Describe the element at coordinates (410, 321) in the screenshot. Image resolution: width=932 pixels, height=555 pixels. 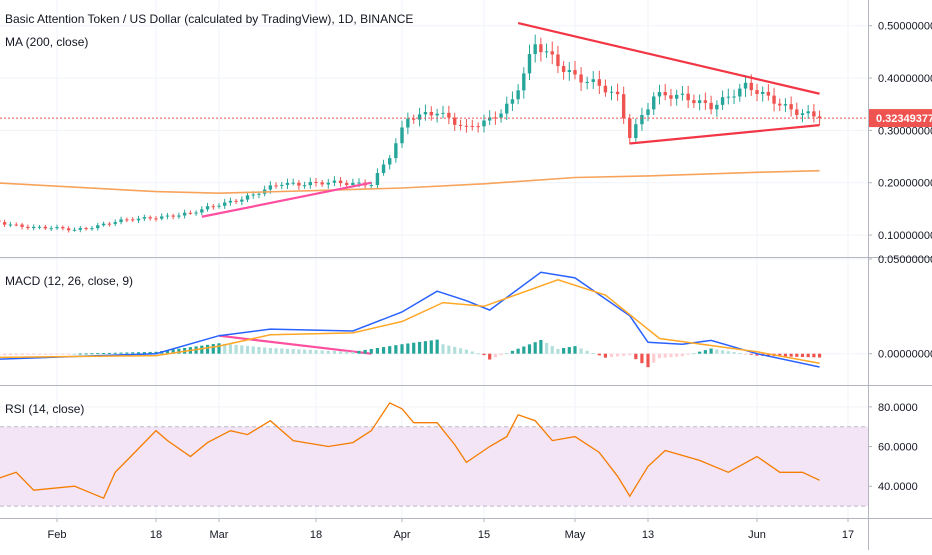
I see `signal-line` at that location.